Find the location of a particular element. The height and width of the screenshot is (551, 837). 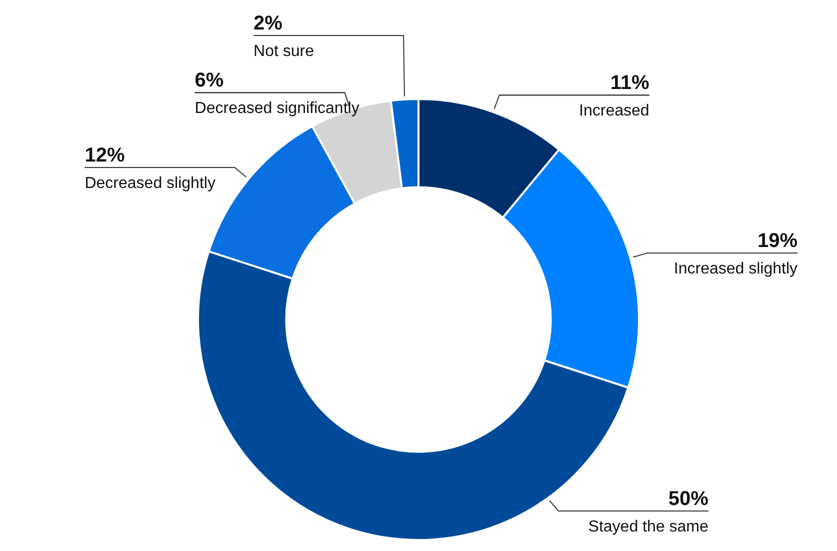

data-label: 12% is located at coordinates (104, 155).